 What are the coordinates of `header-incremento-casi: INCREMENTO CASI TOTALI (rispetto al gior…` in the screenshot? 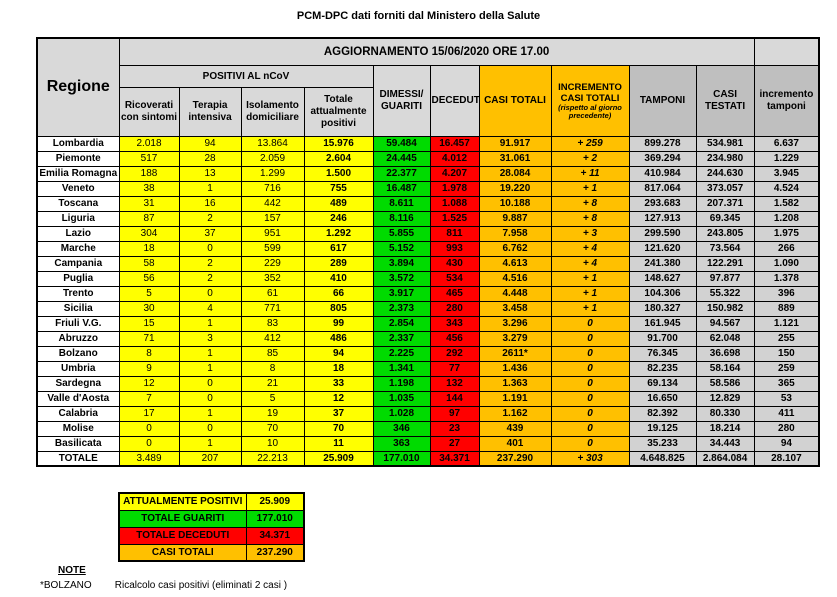 It's located at (590, 100).